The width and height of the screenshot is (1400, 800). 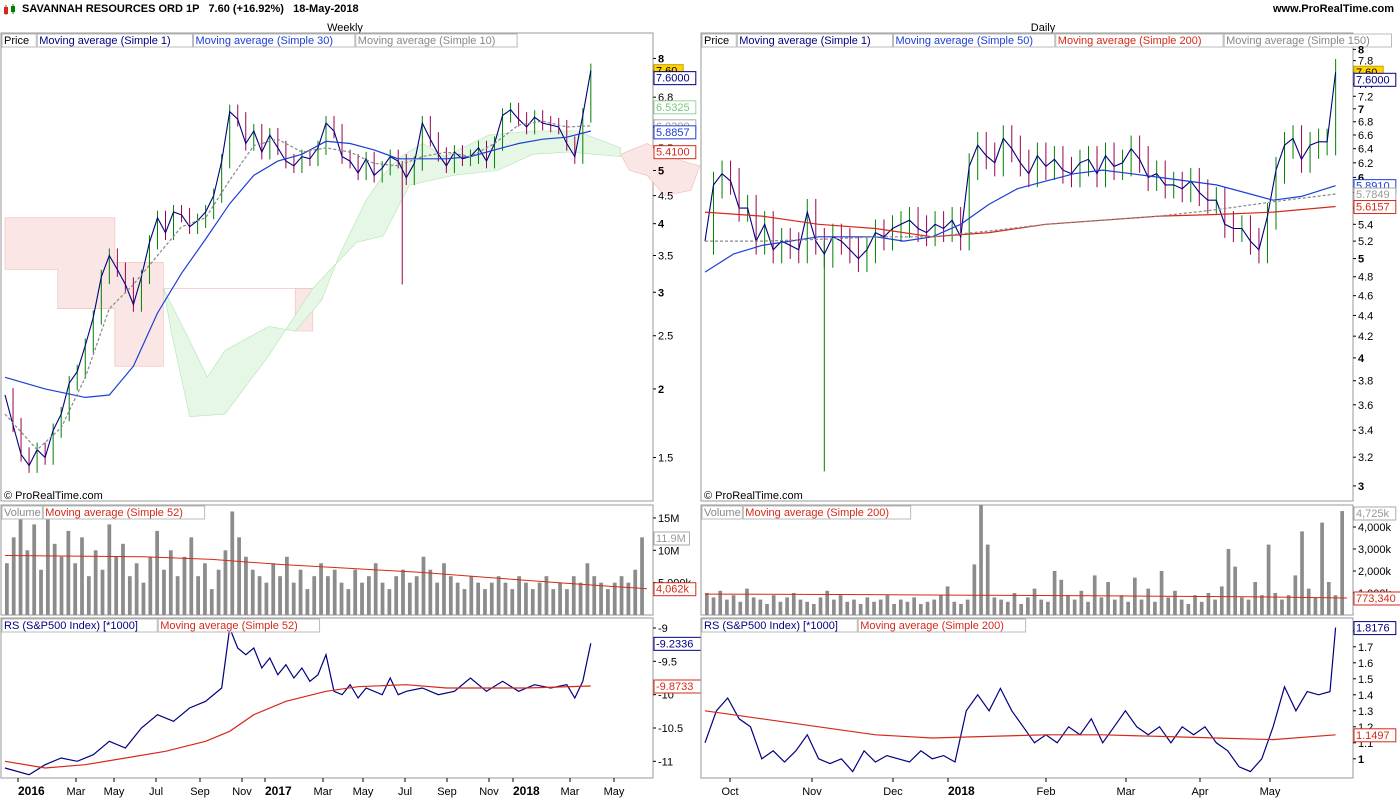 What do you see at coordinates (771, 626) in the screenshot?
I see `legend-item: RS (S&P500 Index) [*1000]` at bounding box center [771, 626].